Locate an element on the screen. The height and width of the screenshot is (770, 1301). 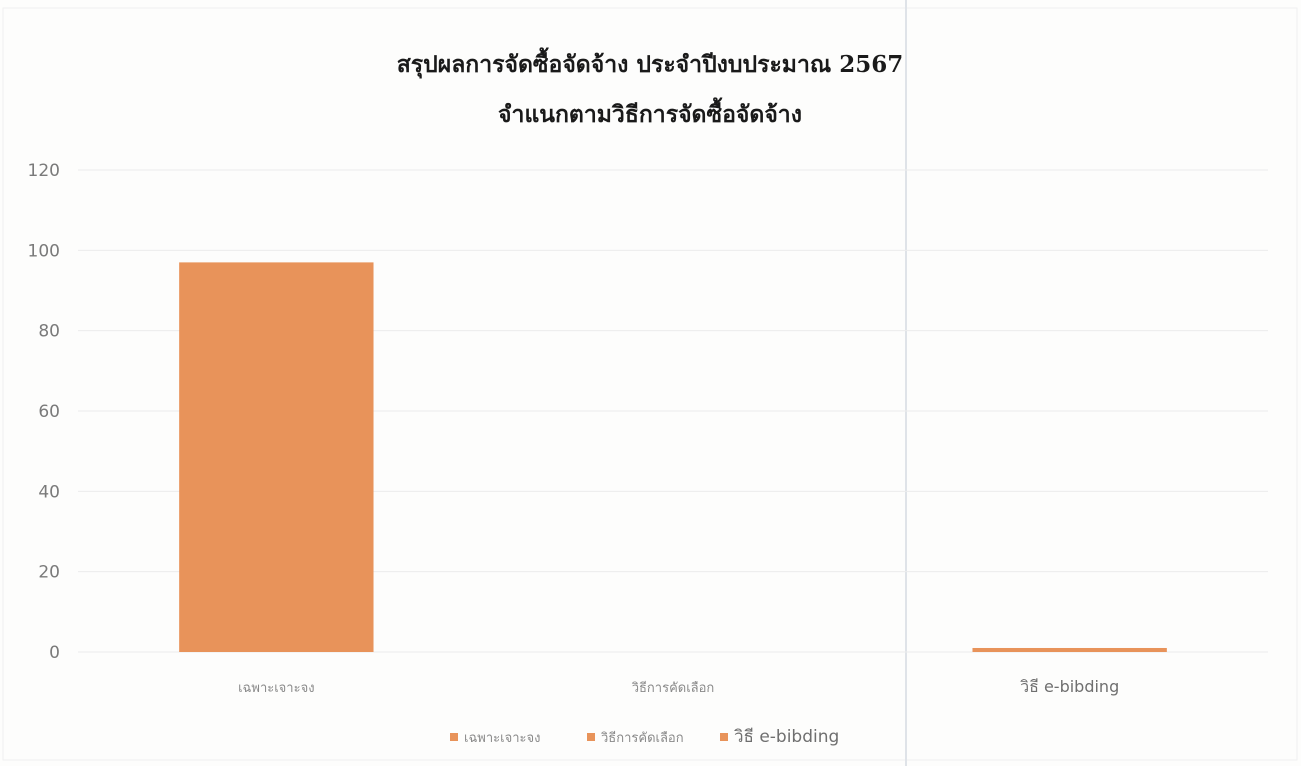
y-tick-label-100: 100 is located at coordinates (44, 251).